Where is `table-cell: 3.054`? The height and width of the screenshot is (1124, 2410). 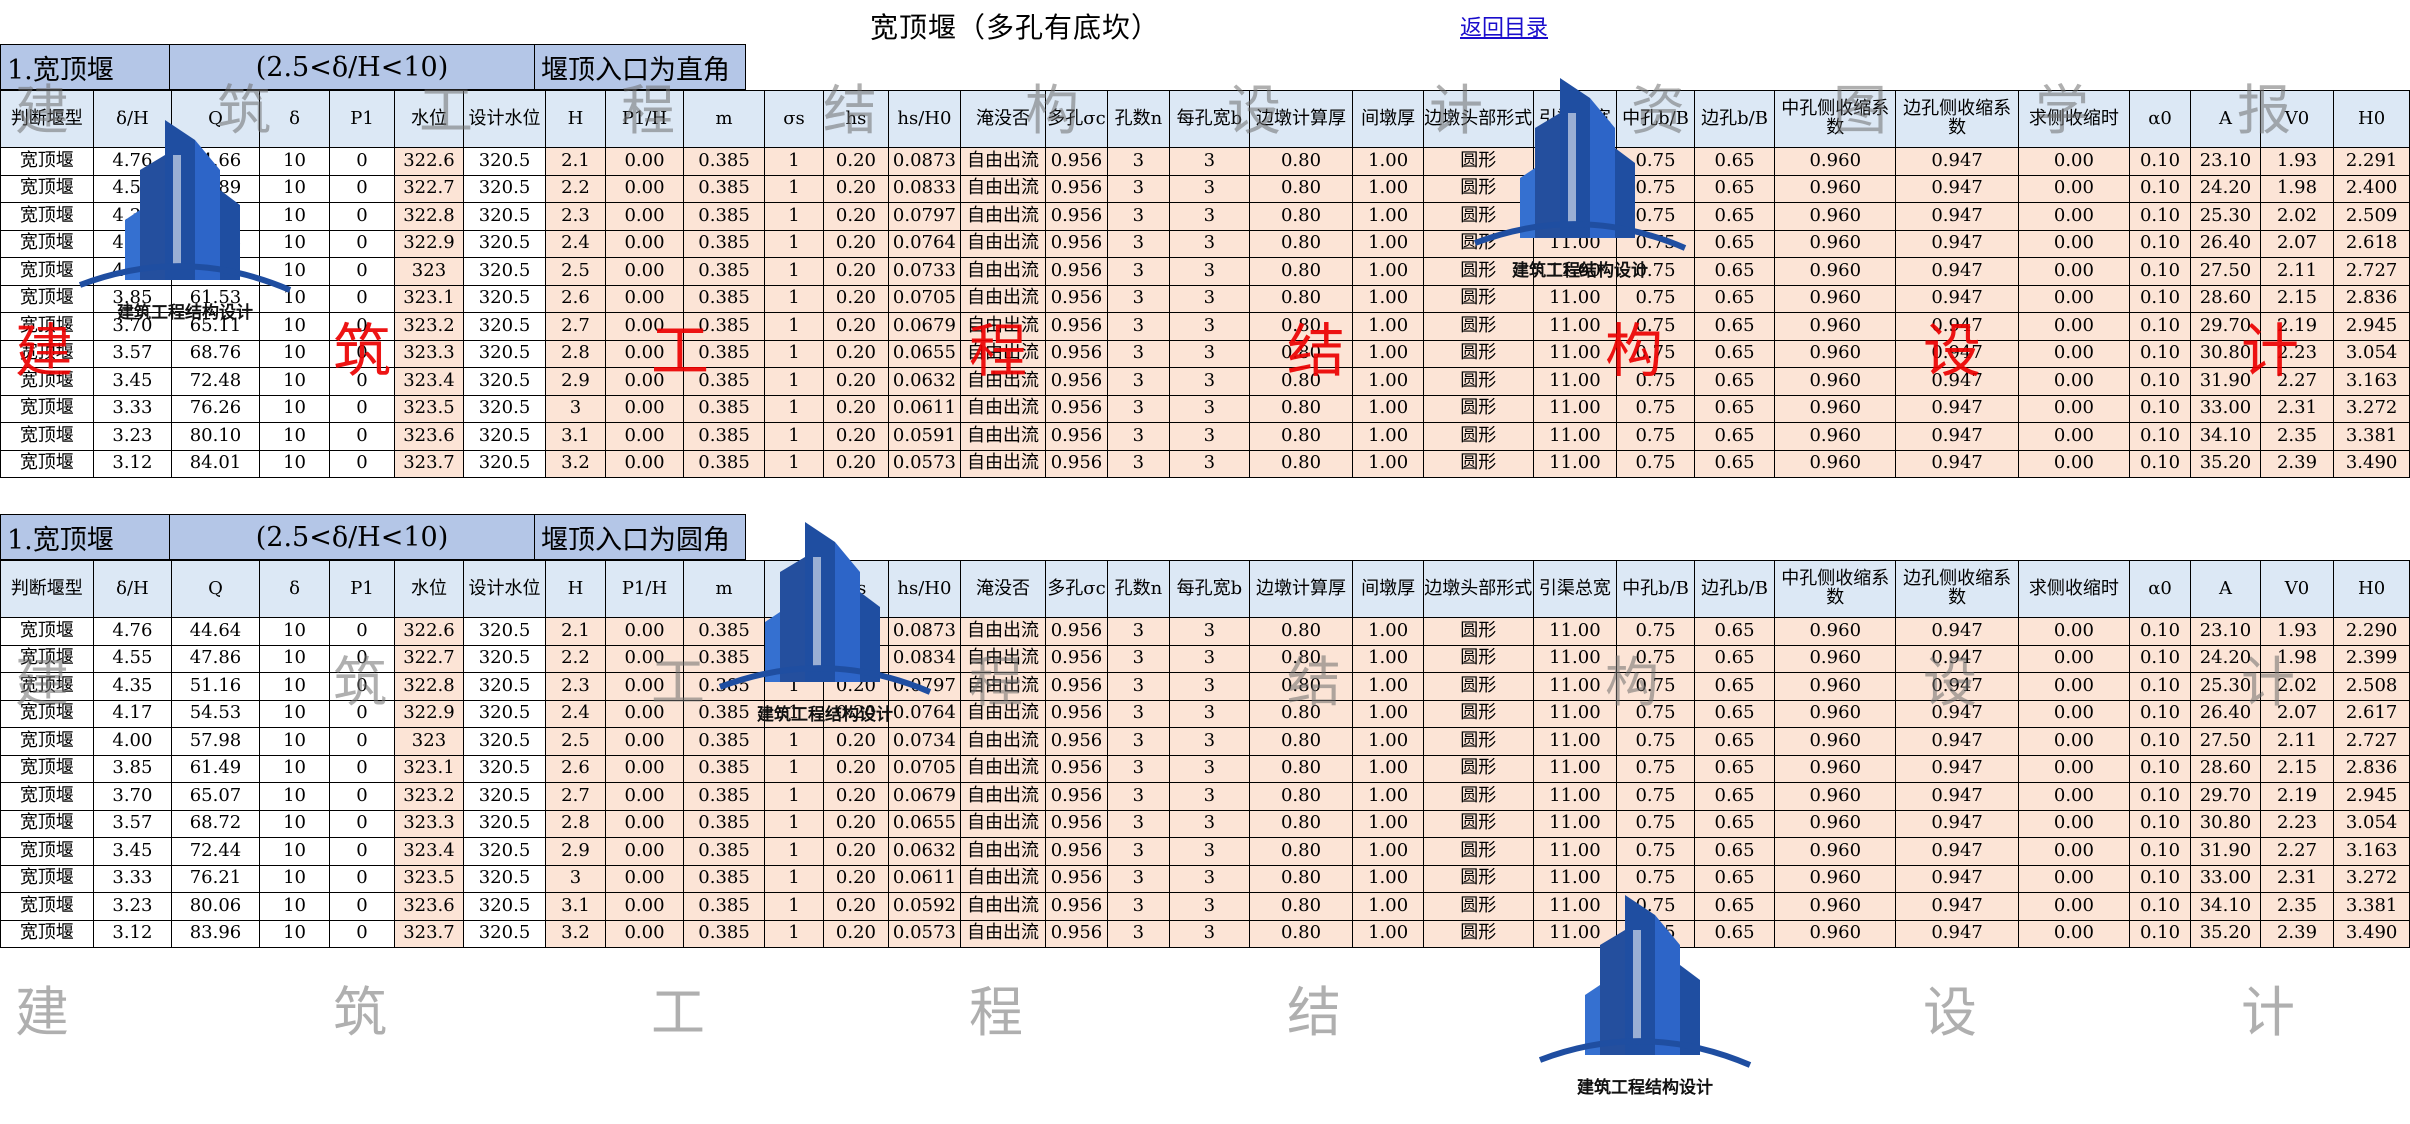
table-cell: 3.054 is located at coordinates (2371, 353).